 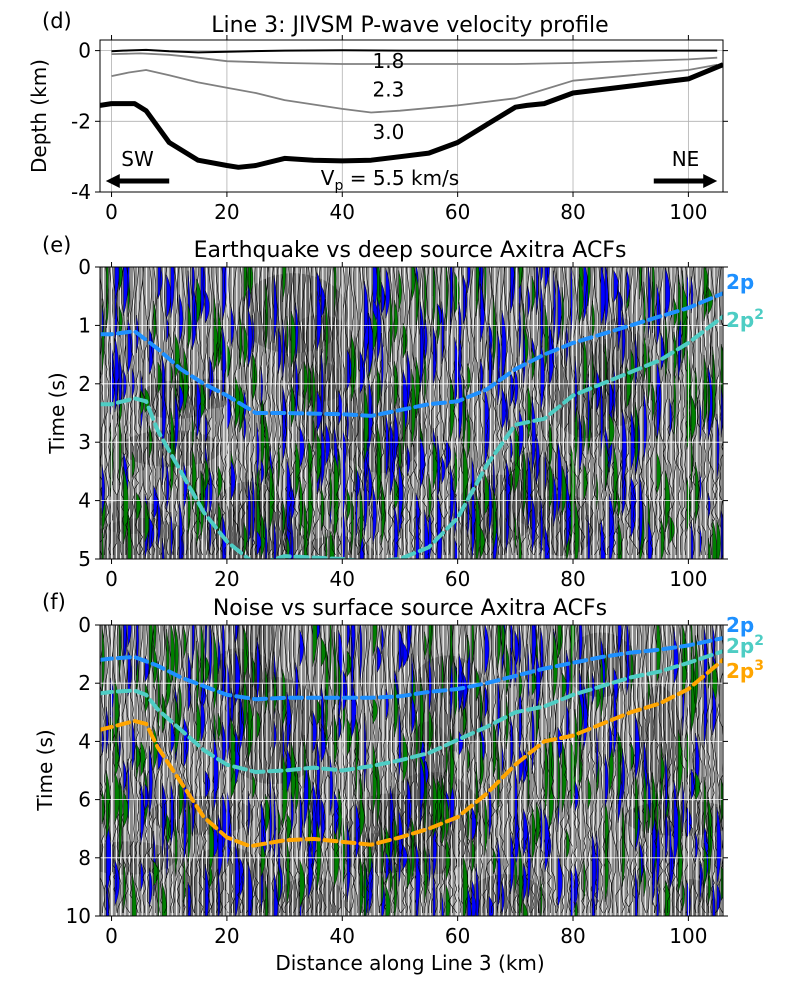 I want to click on series-label: 2p, so click(x=740, y=625).